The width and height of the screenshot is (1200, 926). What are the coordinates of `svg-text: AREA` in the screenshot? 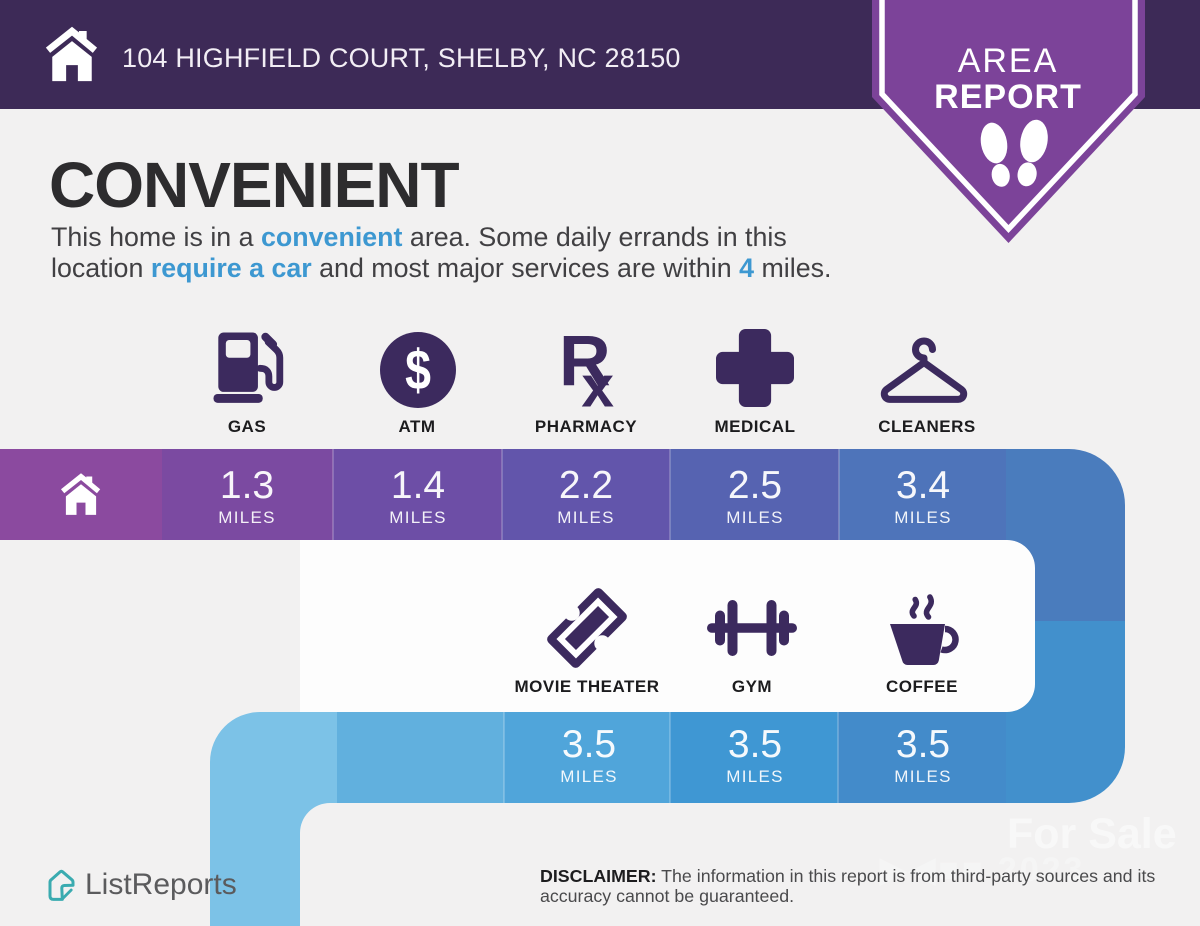 It's located at (1008, 61).